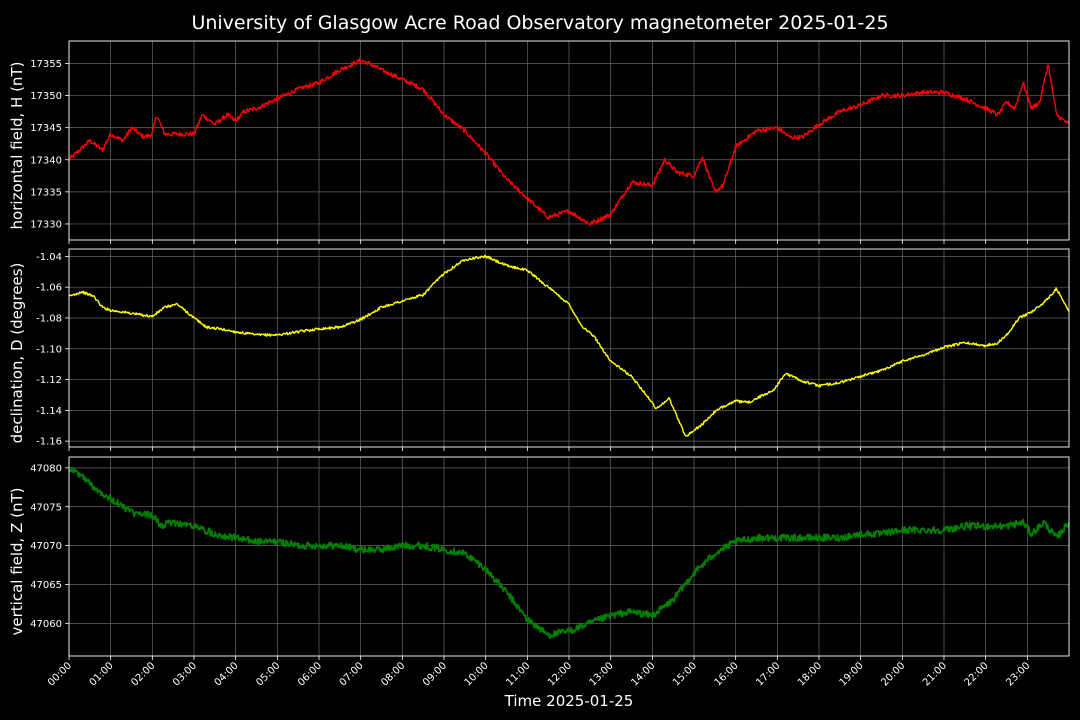 This screenshot has width=1080, height=720. What do you see at coordinates (49, 257) in the screenshot?
I see `y-tick-label: -1.04` at bounding box center [49, 257].